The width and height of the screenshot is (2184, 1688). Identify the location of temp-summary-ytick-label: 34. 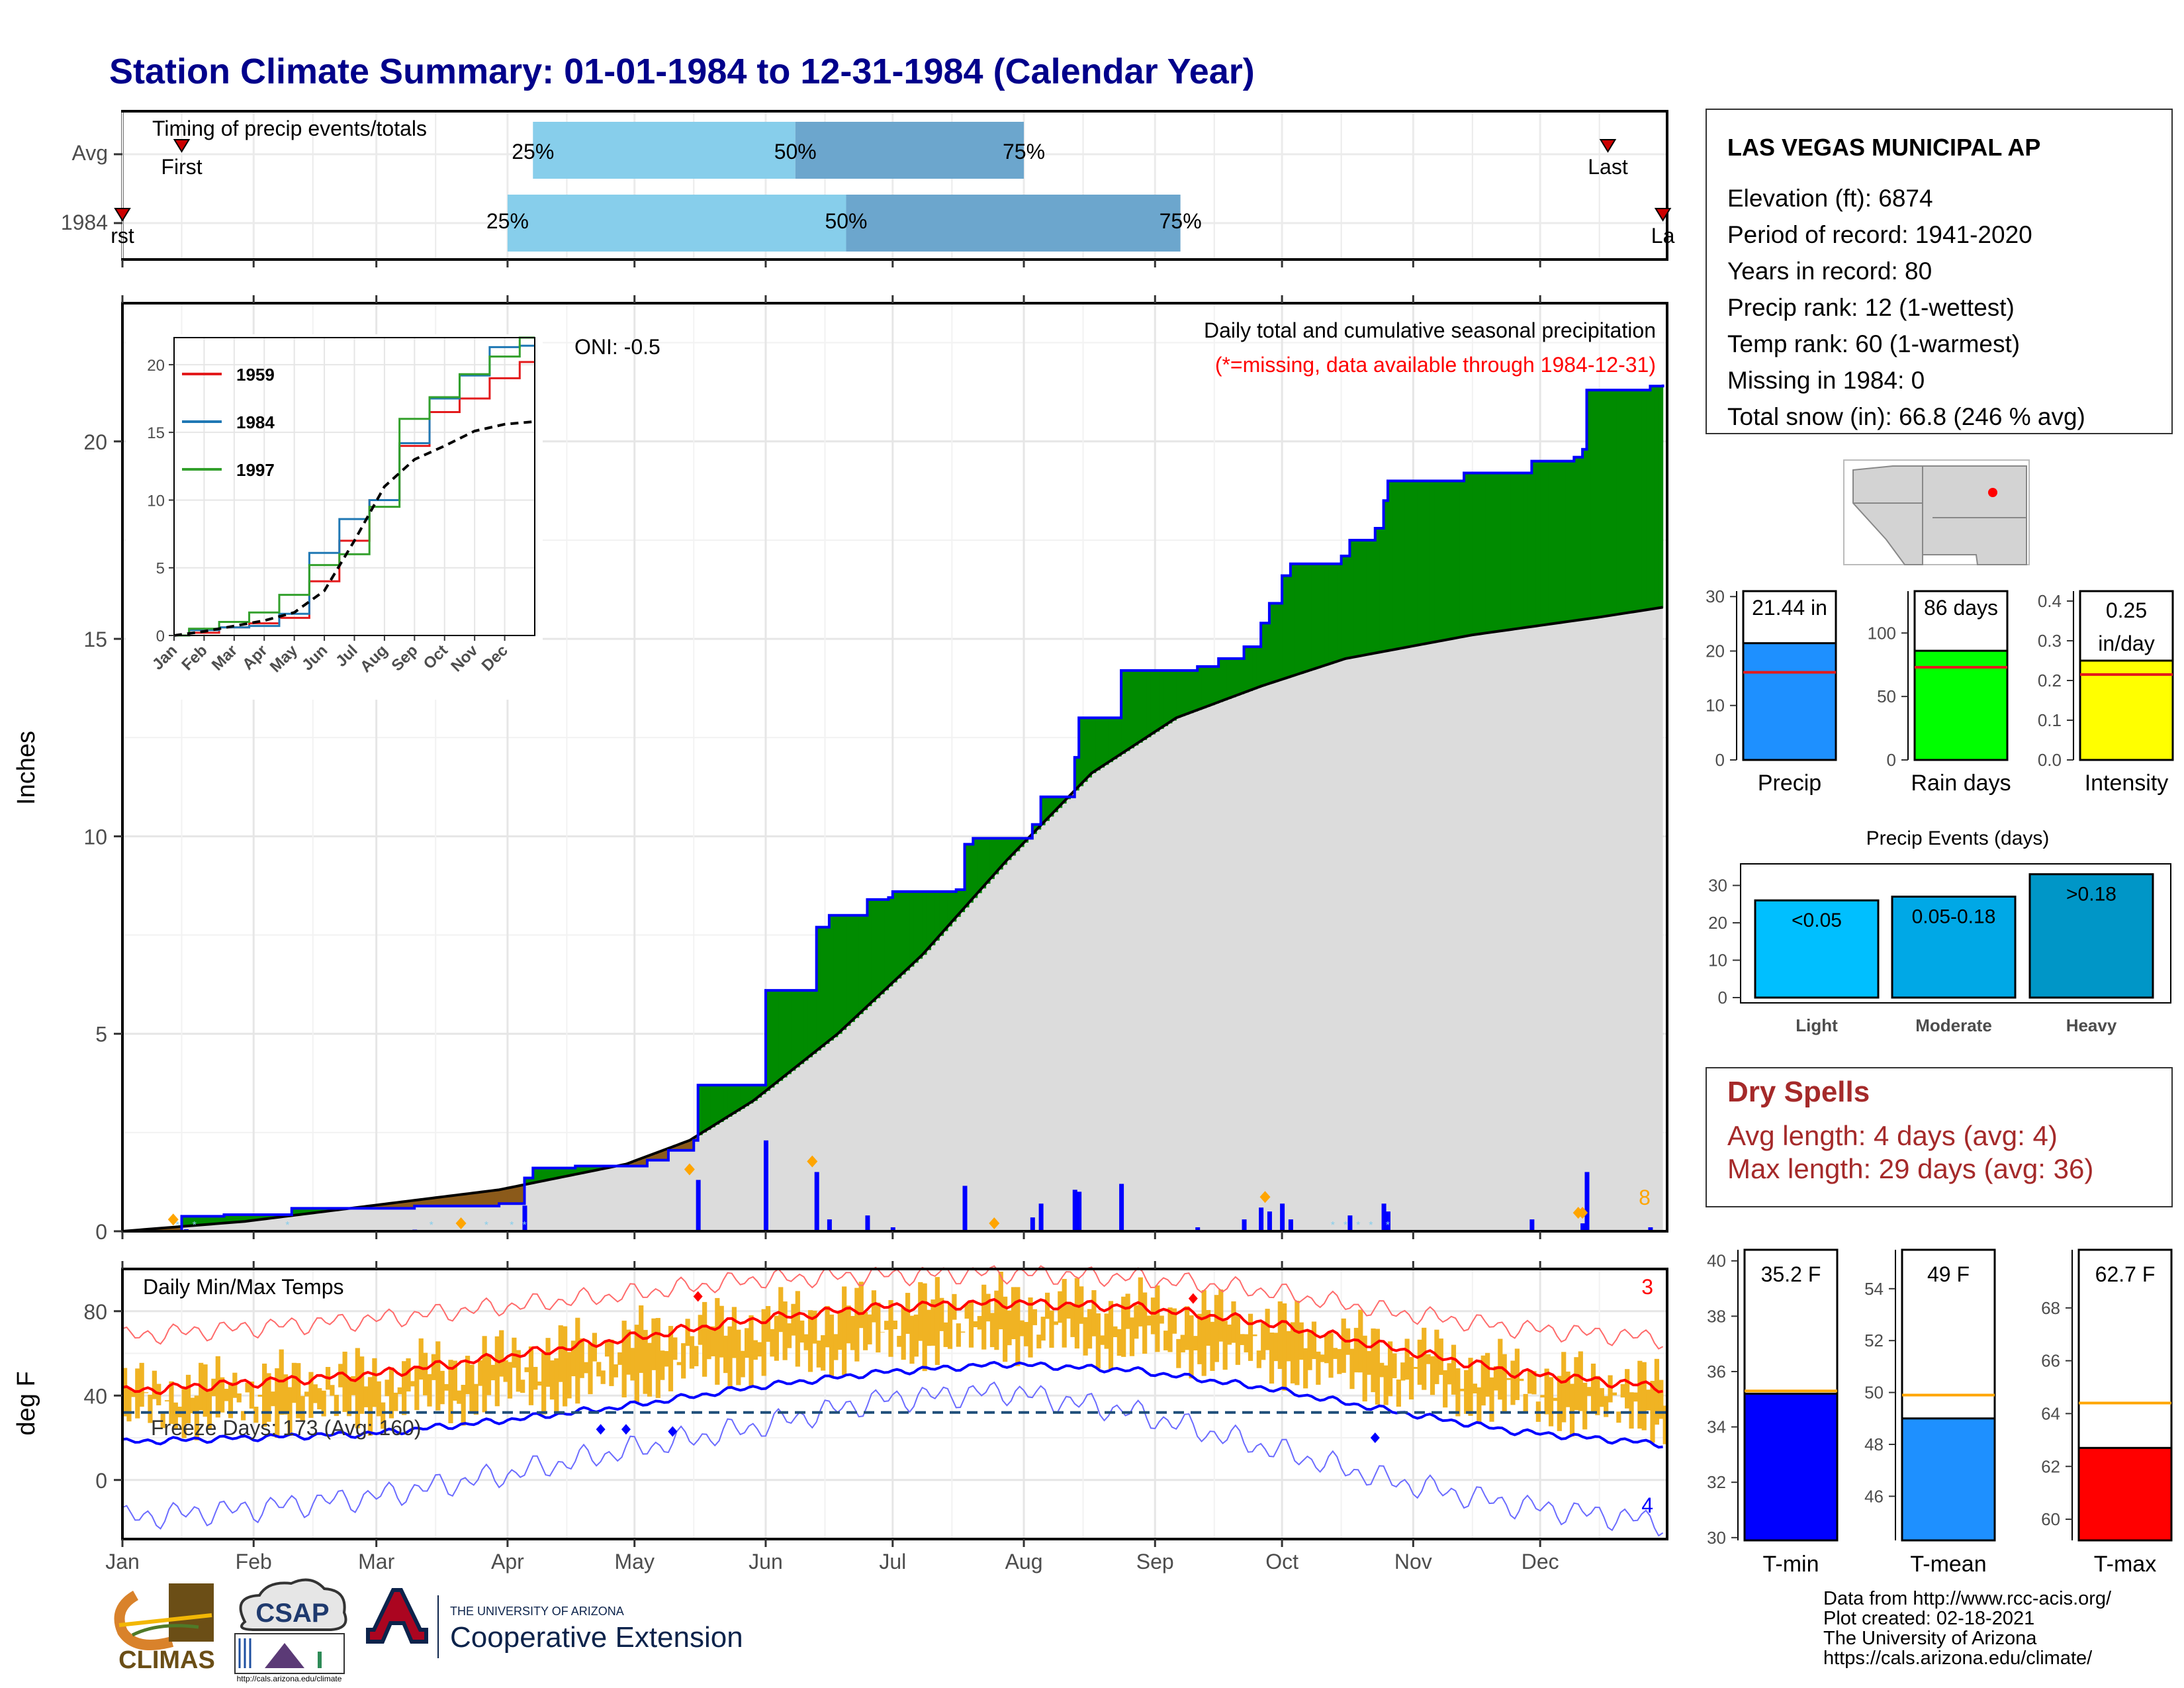
(1716, 1427).